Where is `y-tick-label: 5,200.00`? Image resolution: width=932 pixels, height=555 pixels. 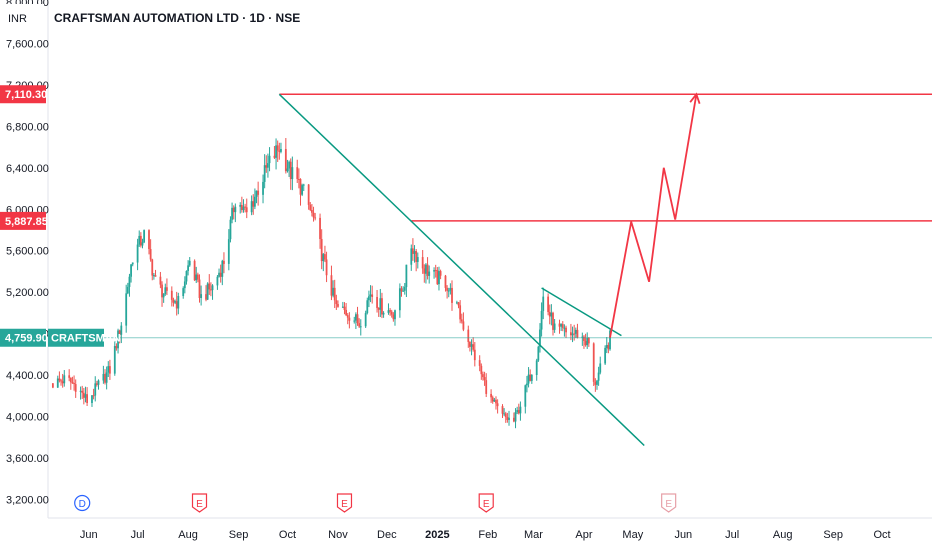
y-tick-label: 5,200.00 is located at coordinates (27, 293).